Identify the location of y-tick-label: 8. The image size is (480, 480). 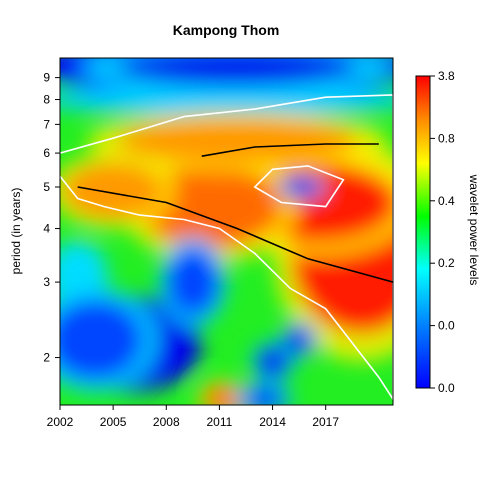
(46, 100).